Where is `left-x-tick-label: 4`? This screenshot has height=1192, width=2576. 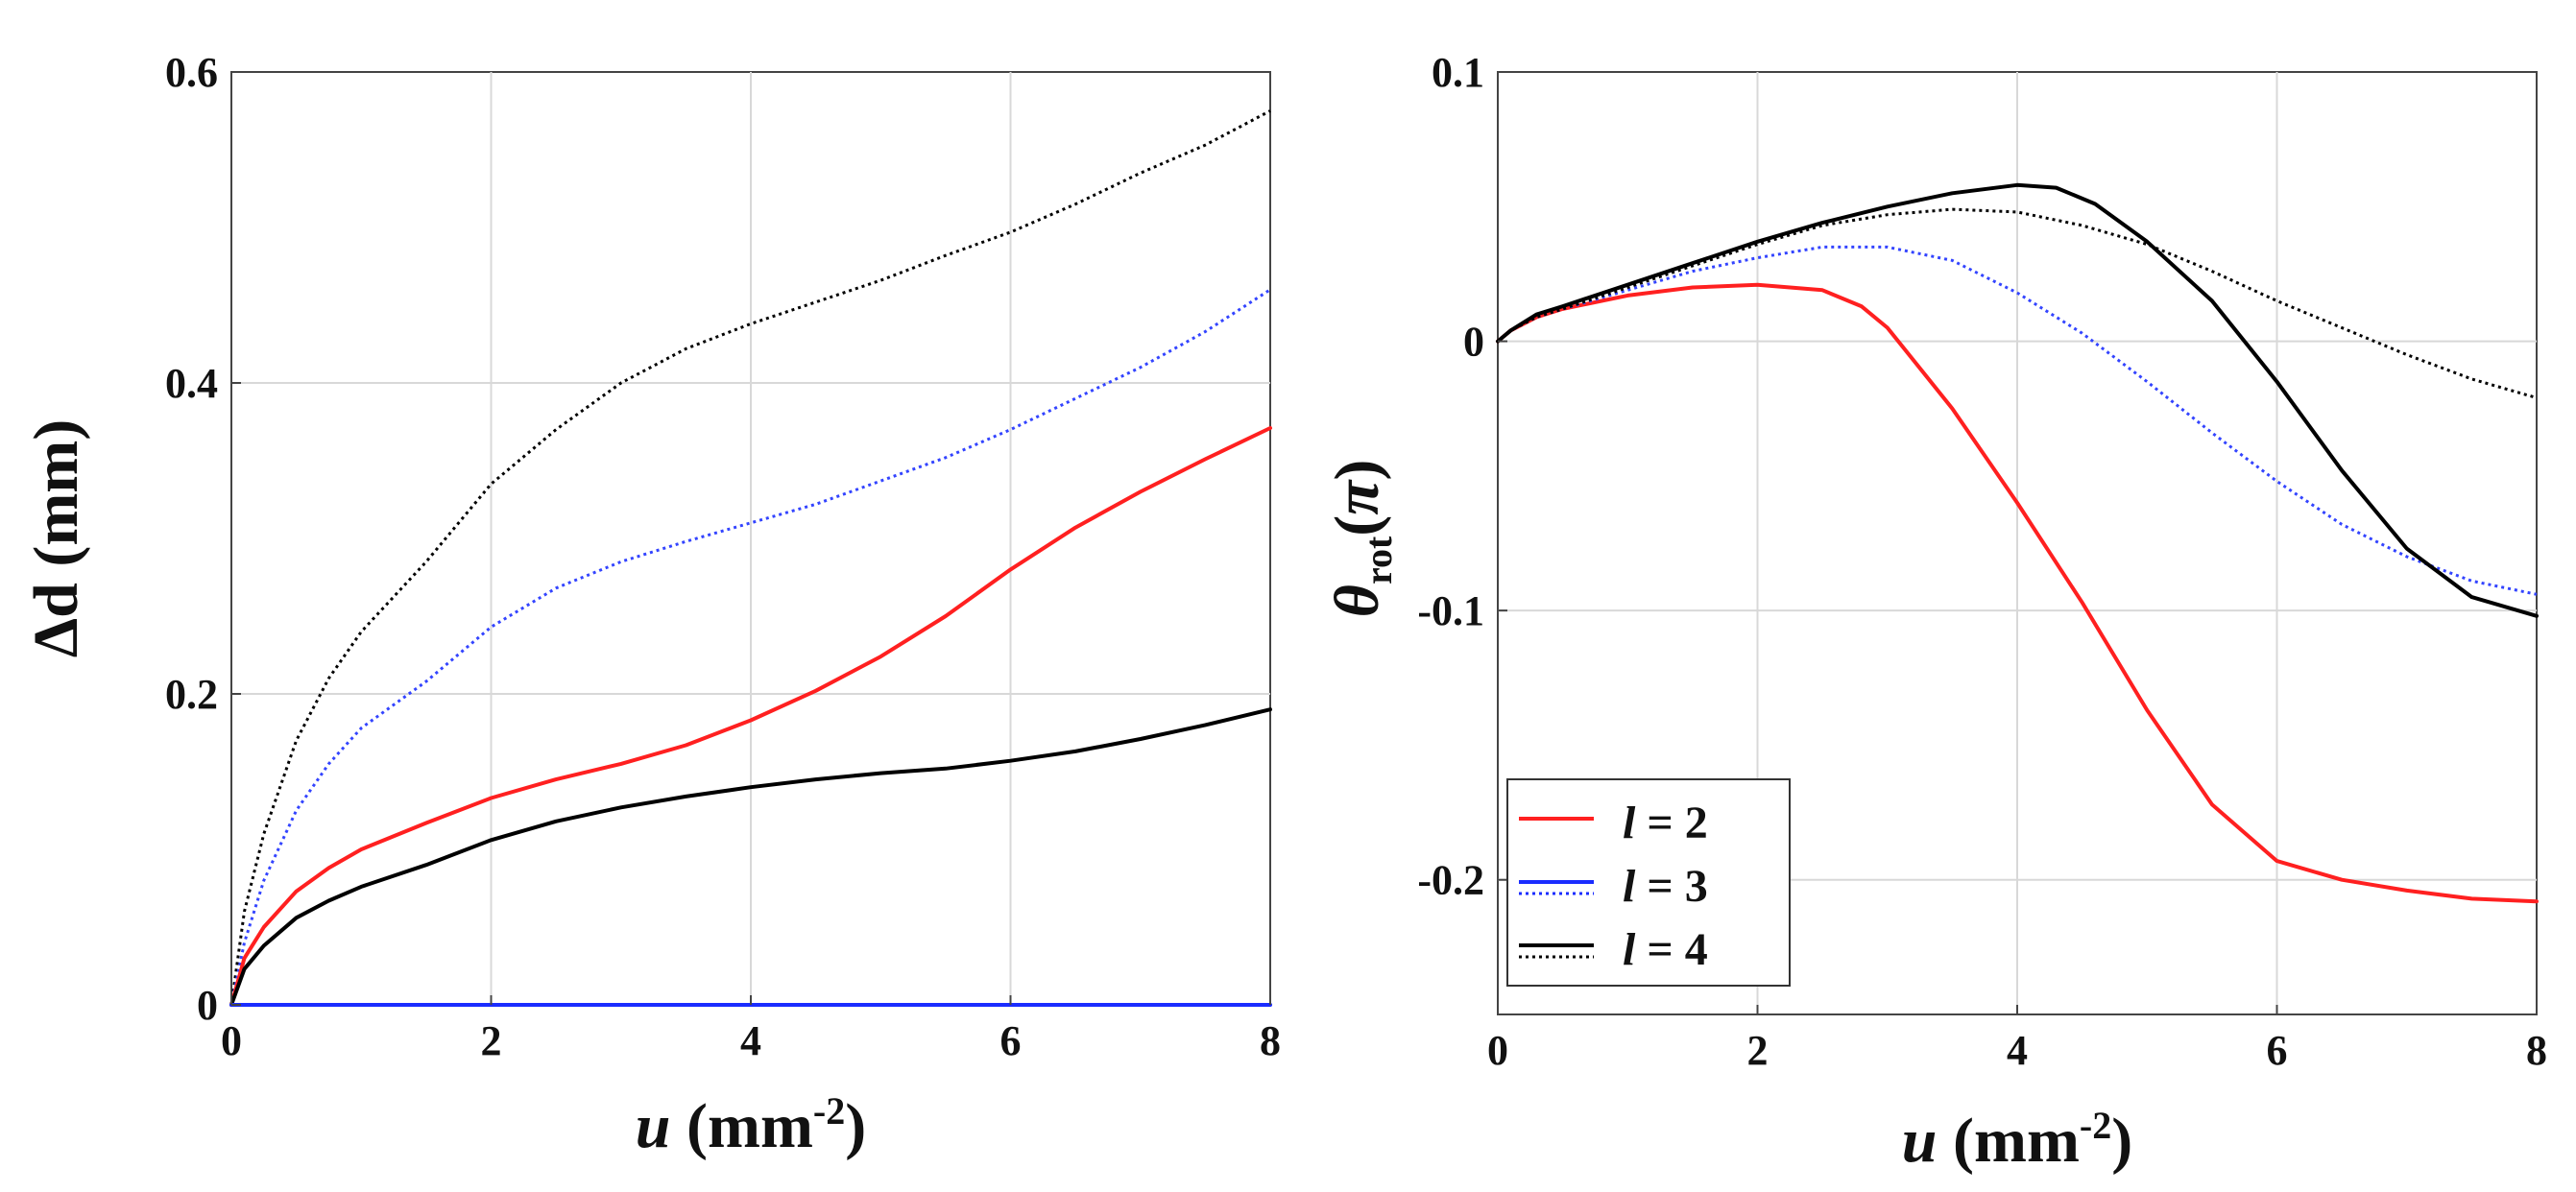
left-x-tick-label: 4 is located at coordinates (750, 1041).